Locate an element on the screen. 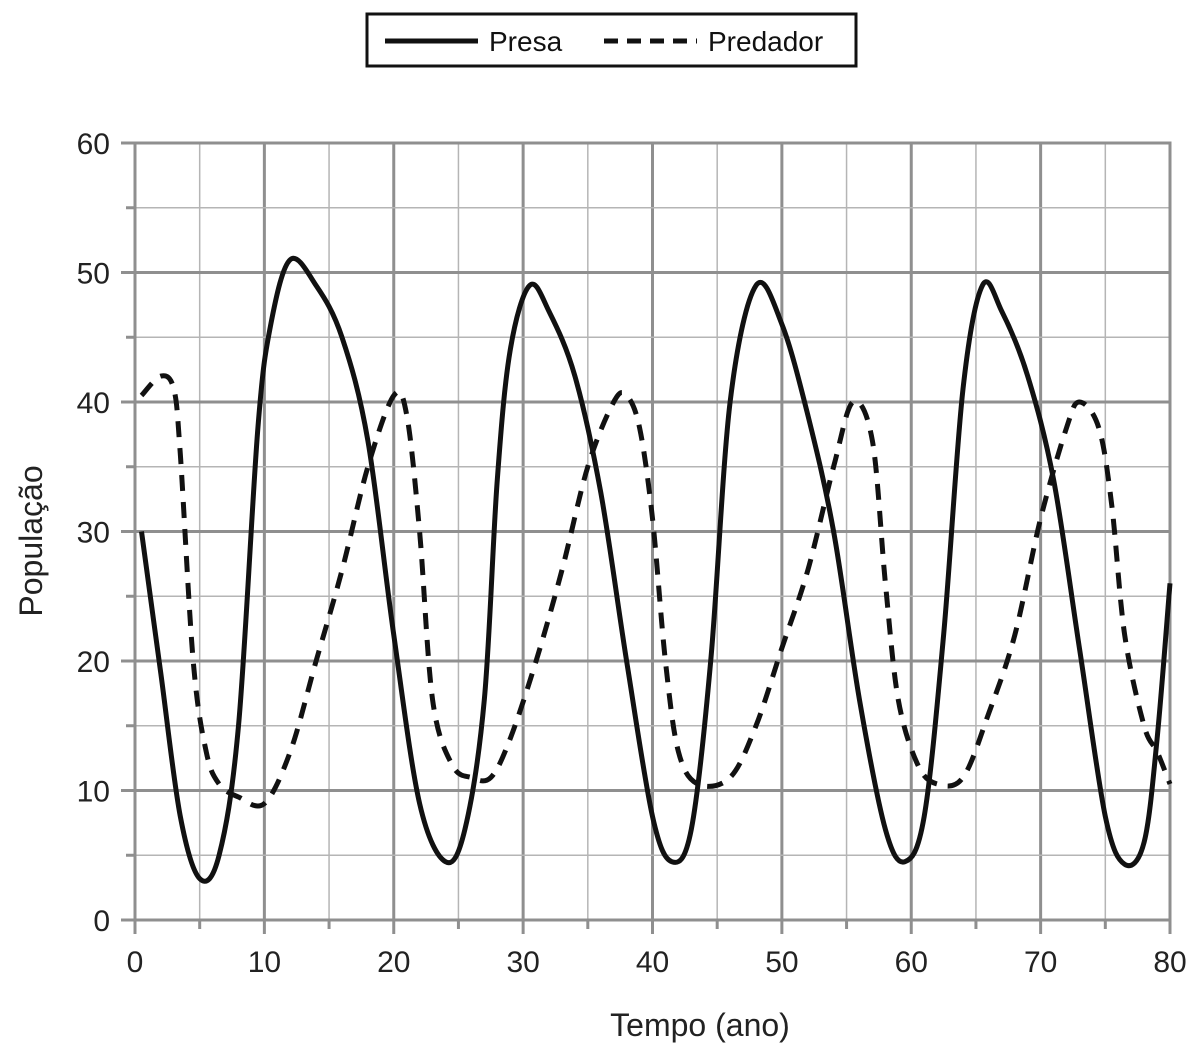 The width and height of the screenshot is (1200, 1056). y-tick-label: 60 is located at coordinates (93, 144).